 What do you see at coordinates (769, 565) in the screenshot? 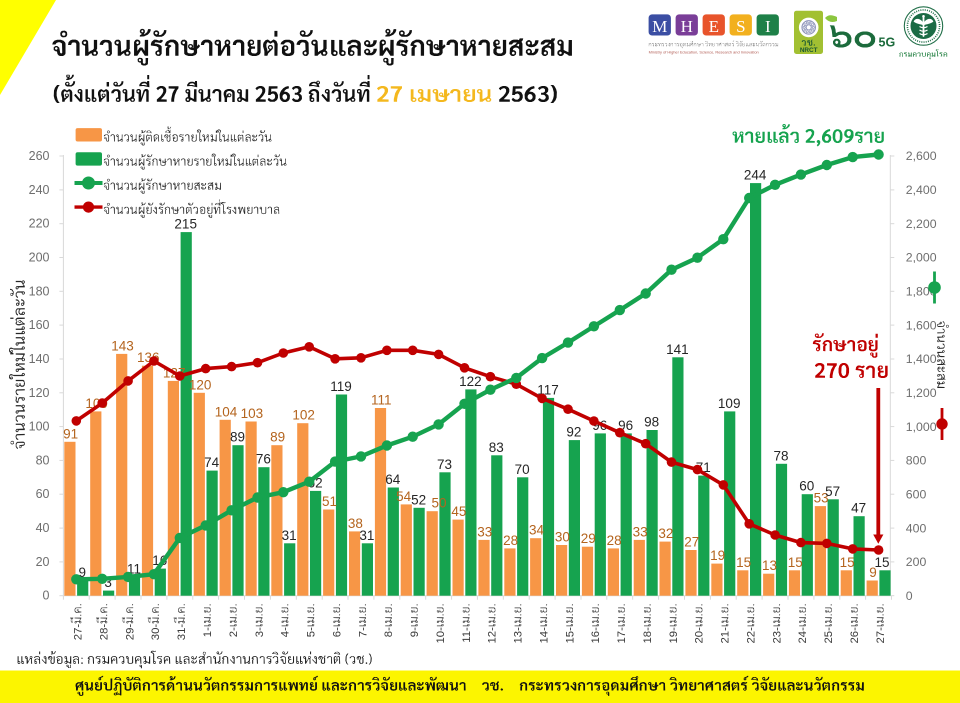
I see `svg-text: 13` at bounding box center [769, 565].